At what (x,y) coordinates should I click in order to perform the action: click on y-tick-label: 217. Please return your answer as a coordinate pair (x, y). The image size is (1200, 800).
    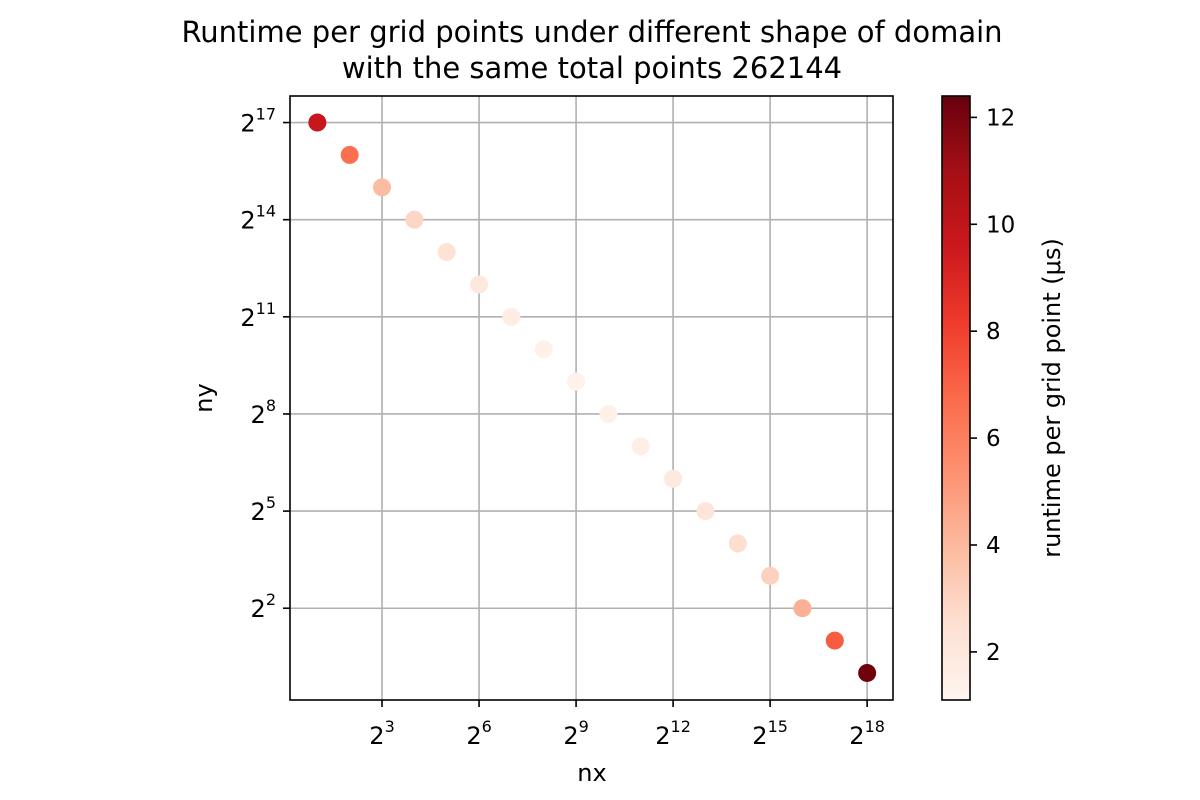
    Looking at the image, I should click on (258, 121).